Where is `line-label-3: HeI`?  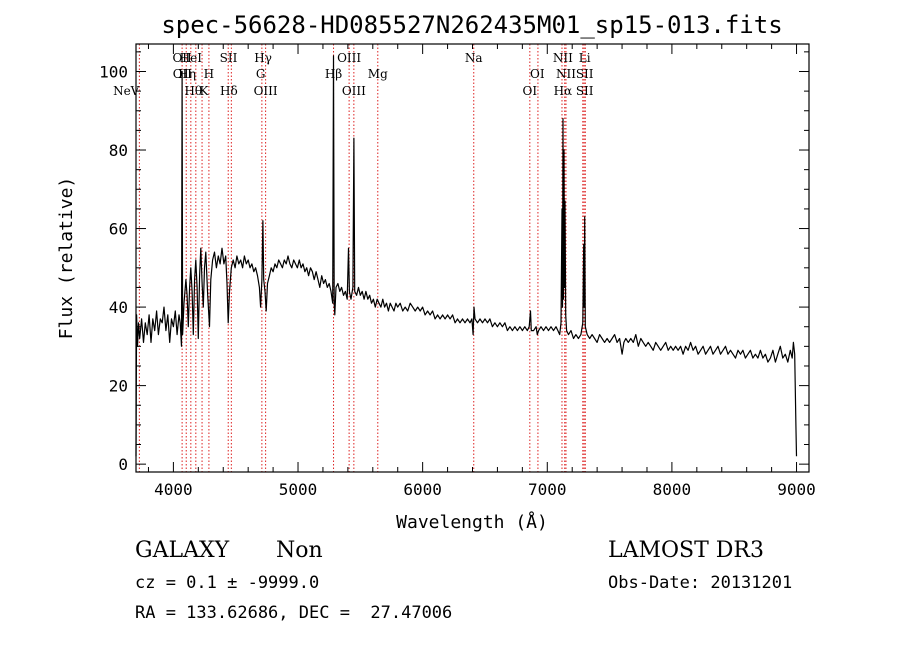 line-label-3: HeI is located at coordinates (191, 58).